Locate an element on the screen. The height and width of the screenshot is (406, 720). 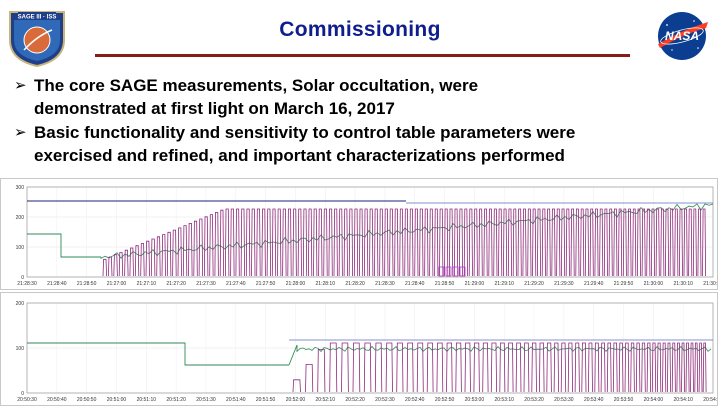
x-tick-label: 21:29:50 is located at coordinates (624, 284).